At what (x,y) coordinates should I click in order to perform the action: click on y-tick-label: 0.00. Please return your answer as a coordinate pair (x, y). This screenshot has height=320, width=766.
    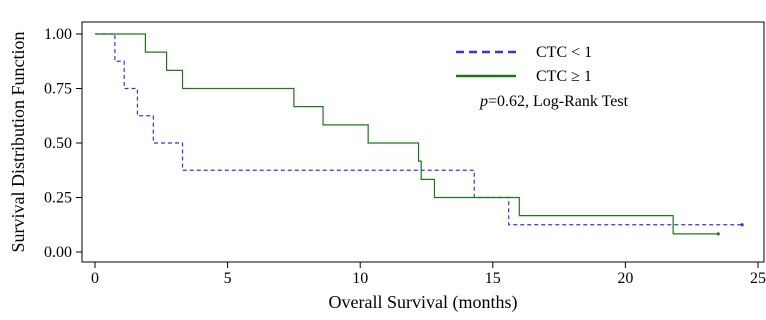
    Looking at the image, I should click on (58, 252).